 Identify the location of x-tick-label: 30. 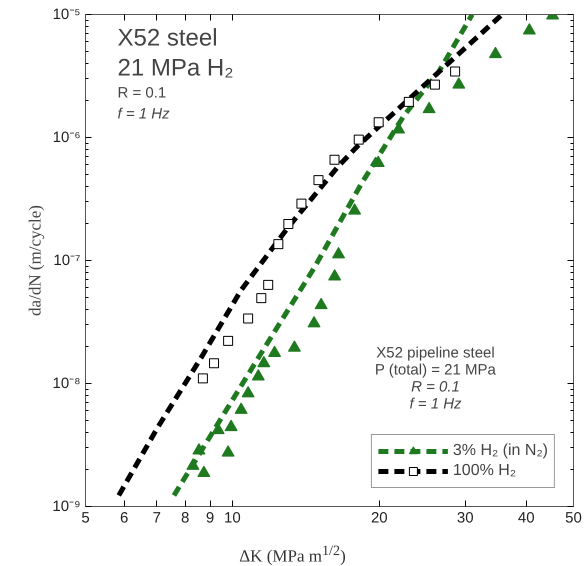
(465, 518).